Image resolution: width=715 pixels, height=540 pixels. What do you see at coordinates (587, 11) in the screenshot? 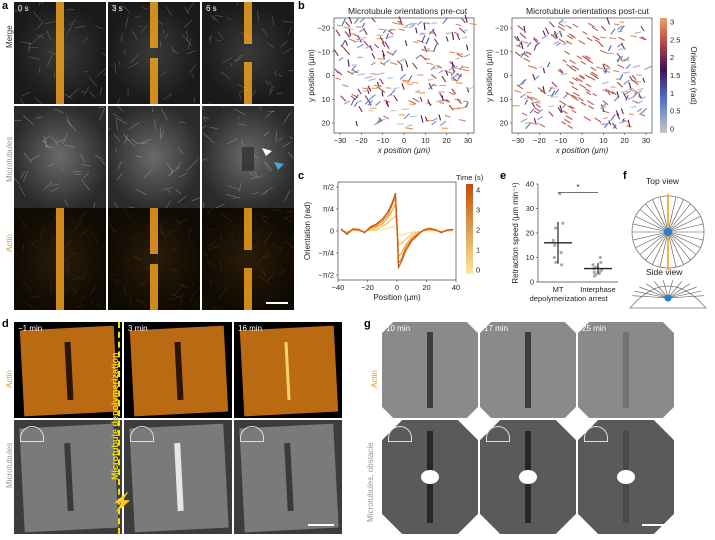
I see `panel-b-title-post: Microtubule orientations post-cut` at bounding box center [587, 11].